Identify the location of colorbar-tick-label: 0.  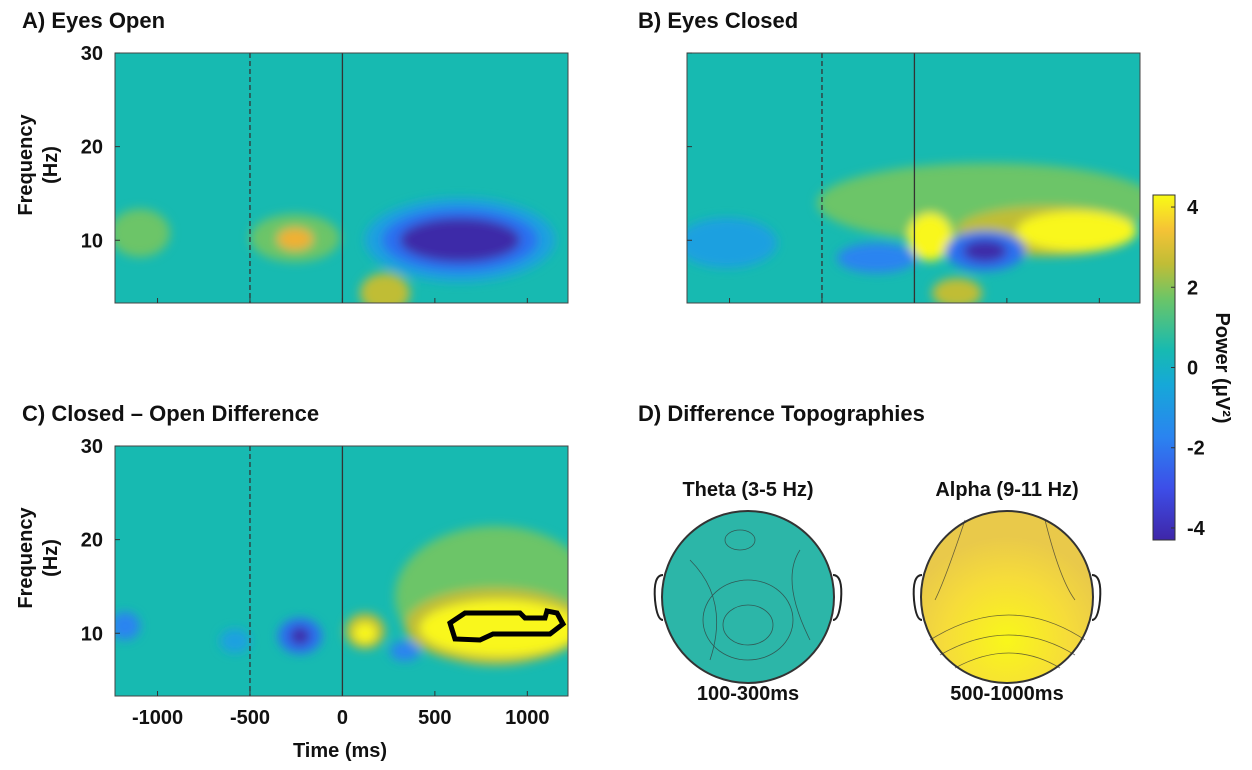
(1192, 369).